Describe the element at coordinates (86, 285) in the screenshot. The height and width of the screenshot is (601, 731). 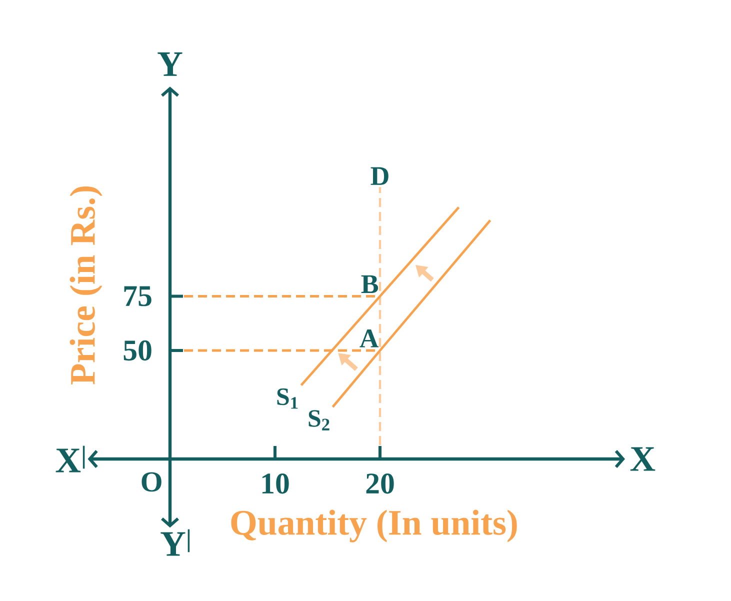
I see `y-axis-title: Price (in Rs.)` at that location.